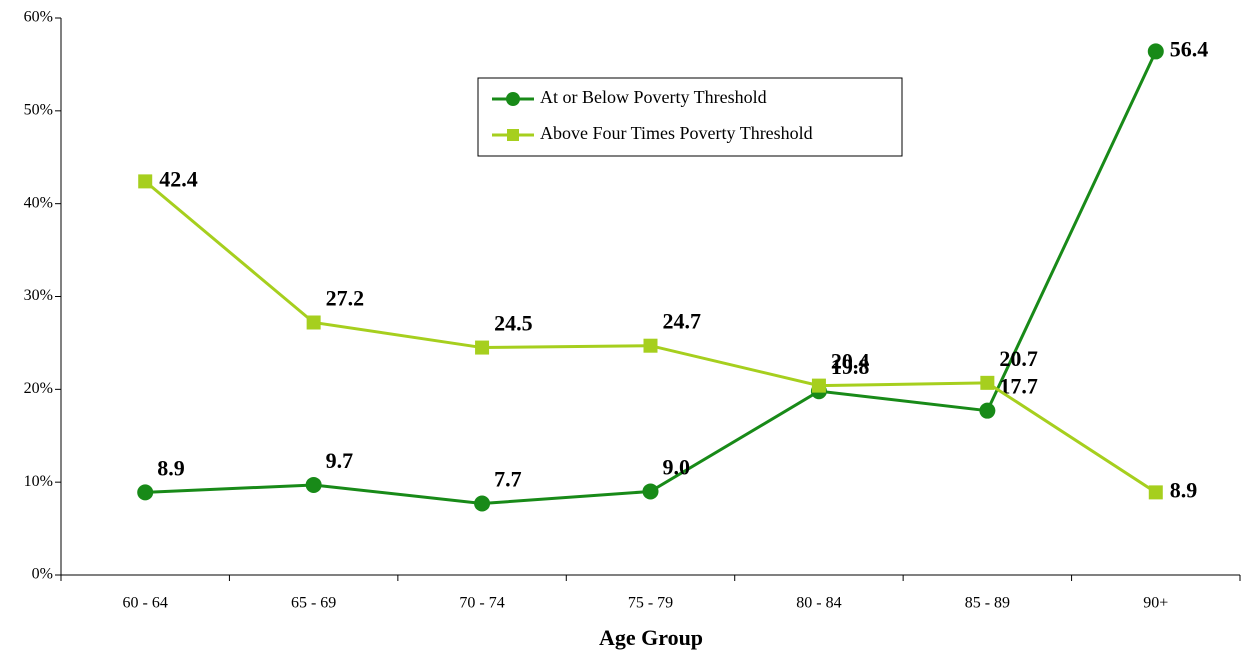 The image size is (1241, 656). I want to click on data-label: 24.5, so click(513, 323).